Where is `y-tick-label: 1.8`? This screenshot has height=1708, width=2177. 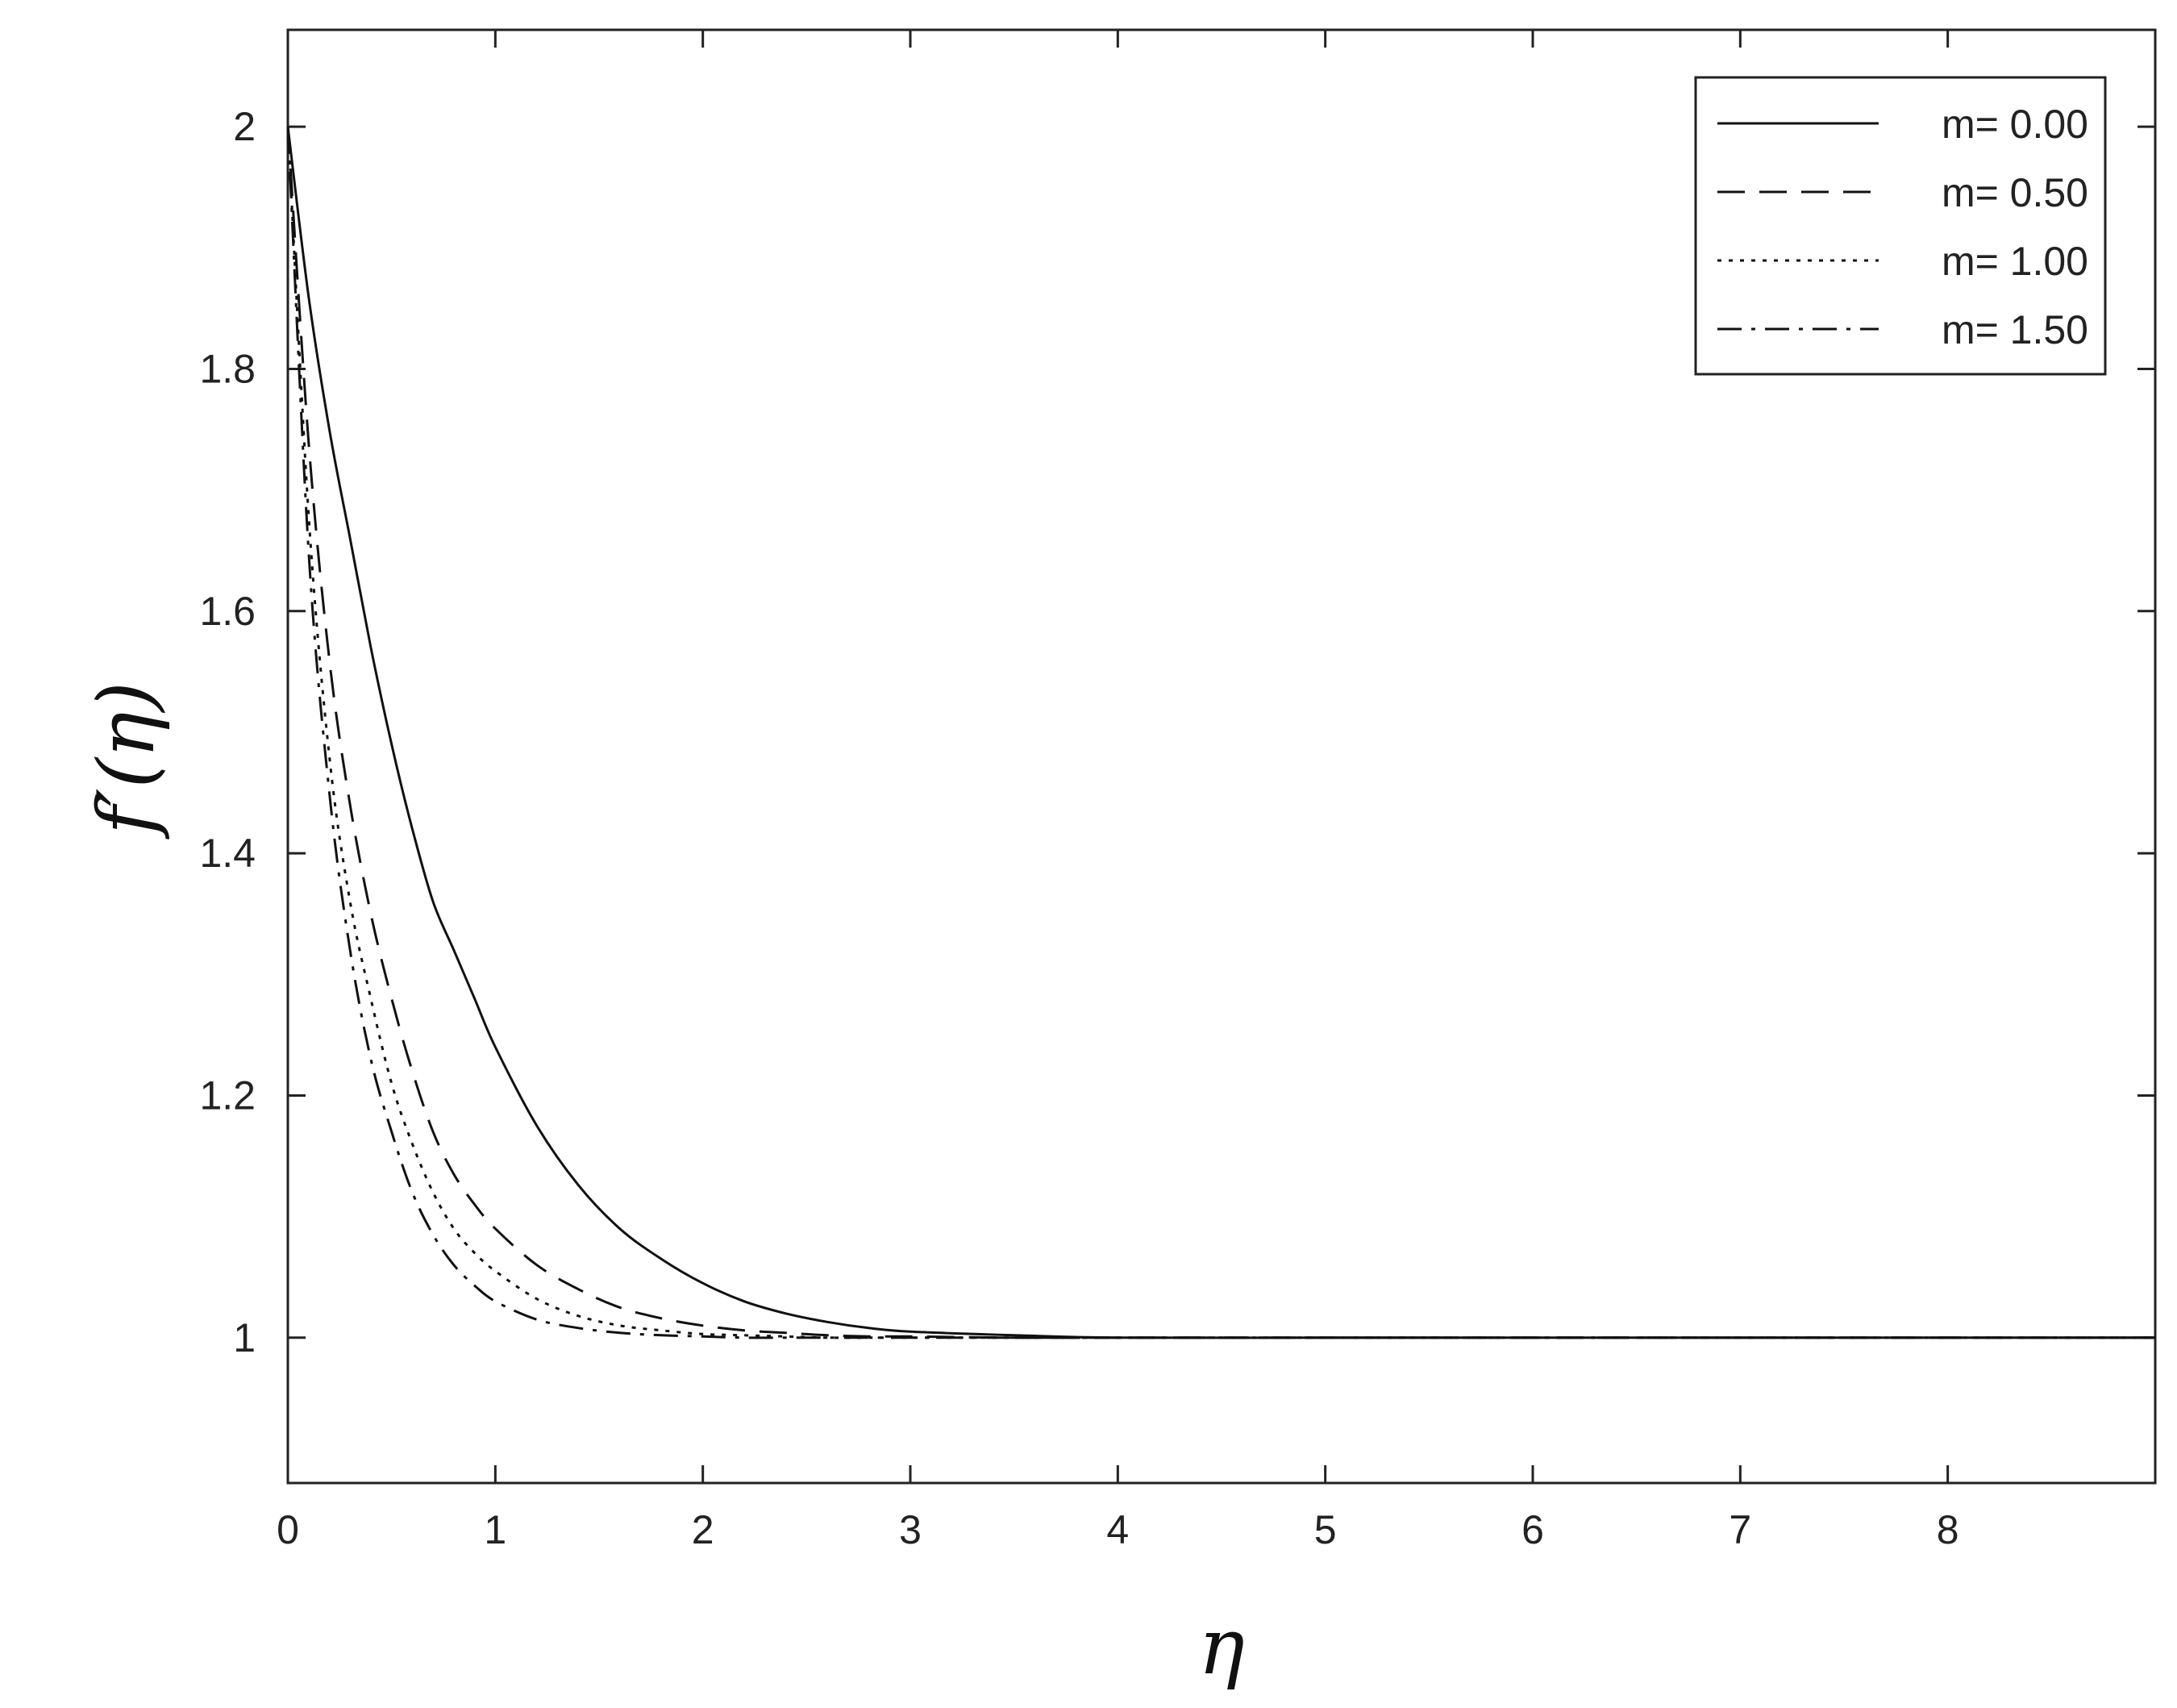
y-tick-label: 1.8 is located at coordinates (227, 368).